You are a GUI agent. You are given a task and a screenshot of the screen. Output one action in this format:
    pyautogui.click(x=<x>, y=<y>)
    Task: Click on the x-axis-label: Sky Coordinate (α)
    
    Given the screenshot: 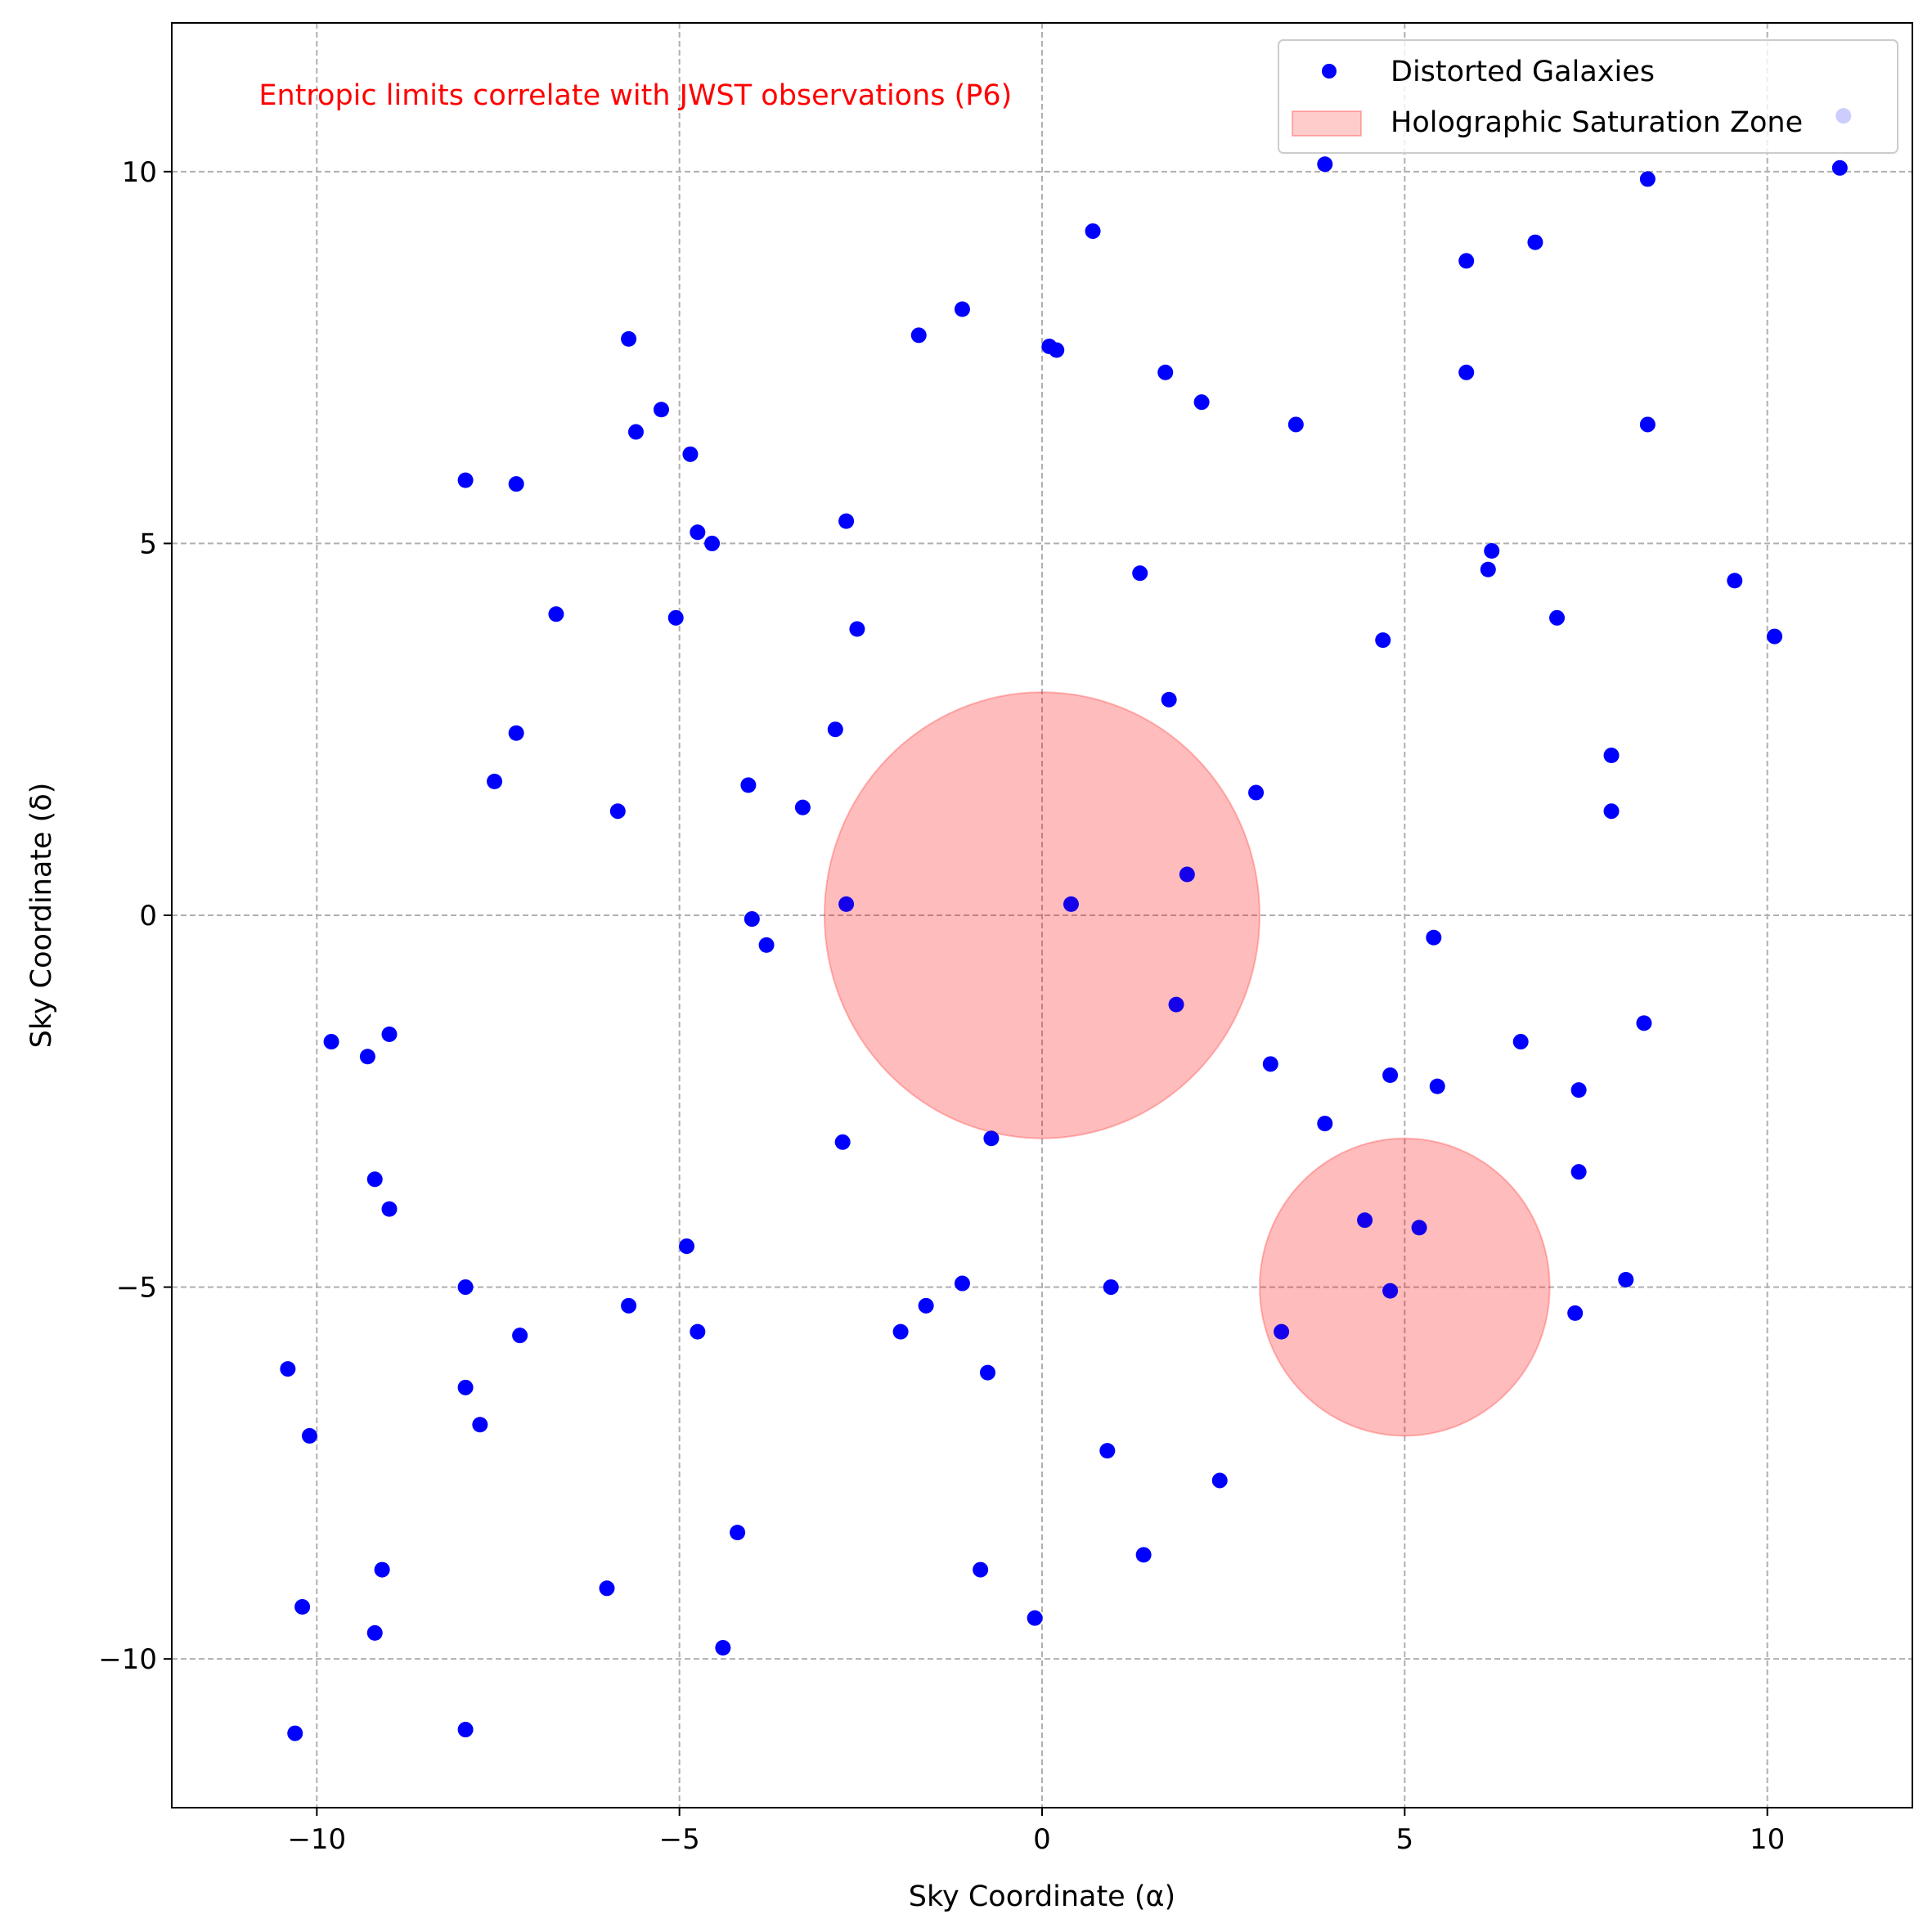 What is the action you would take?
    pyautogui.click(x=1042, y=1897)
    